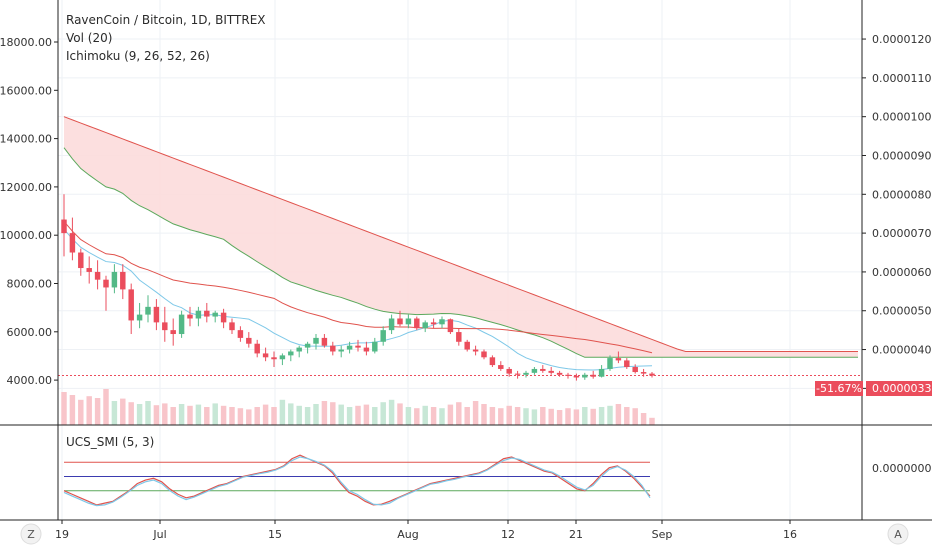 This screenshot has width=932, height=554. I want to click on time-tick-label: 21, so click(576, 534).